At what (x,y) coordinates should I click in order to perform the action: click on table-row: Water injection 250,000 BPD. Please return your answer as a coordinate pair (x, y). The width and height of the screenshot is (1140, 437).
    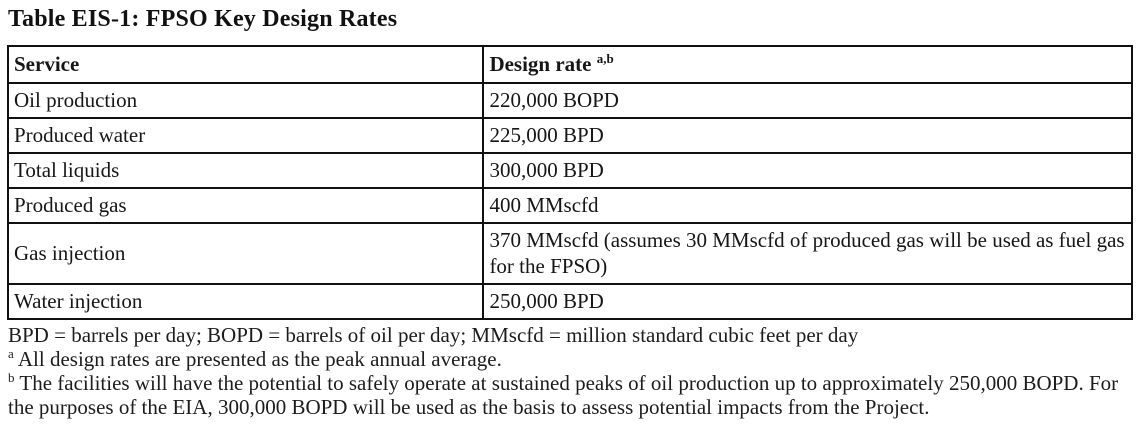
    Looking at the image, I should click on (569, 301).